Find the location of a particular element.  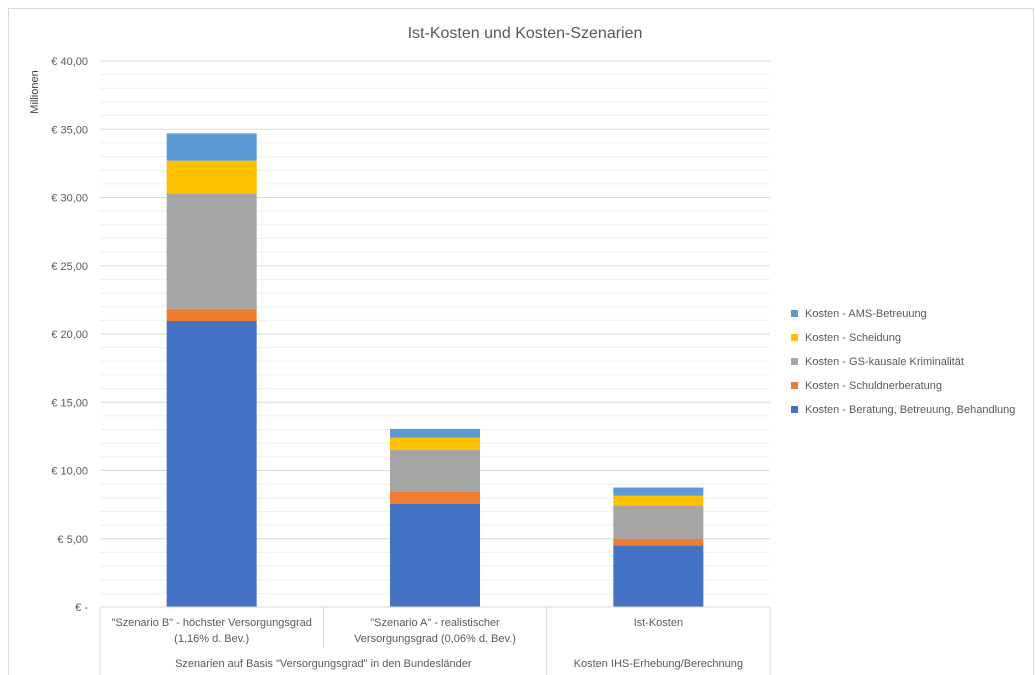

category-label: "Szenario A" - realistischer is located at coordinates (435, 623).